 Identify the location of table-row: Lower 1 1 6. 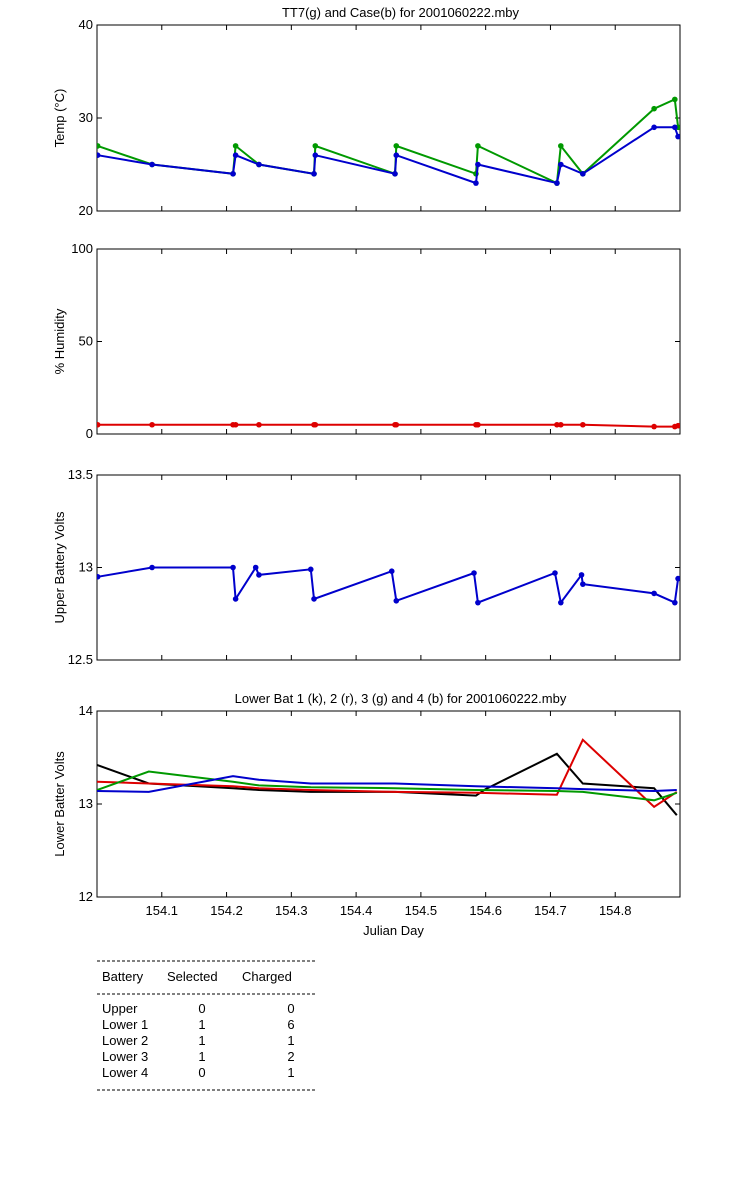
(198, 1024).